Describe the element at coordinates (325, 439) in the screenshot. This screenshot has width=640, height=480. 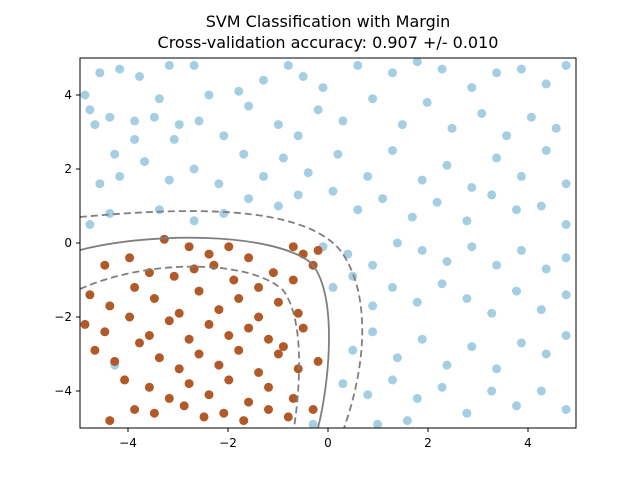
I see `x-axis: −4 −2 0 2 4` at that location.